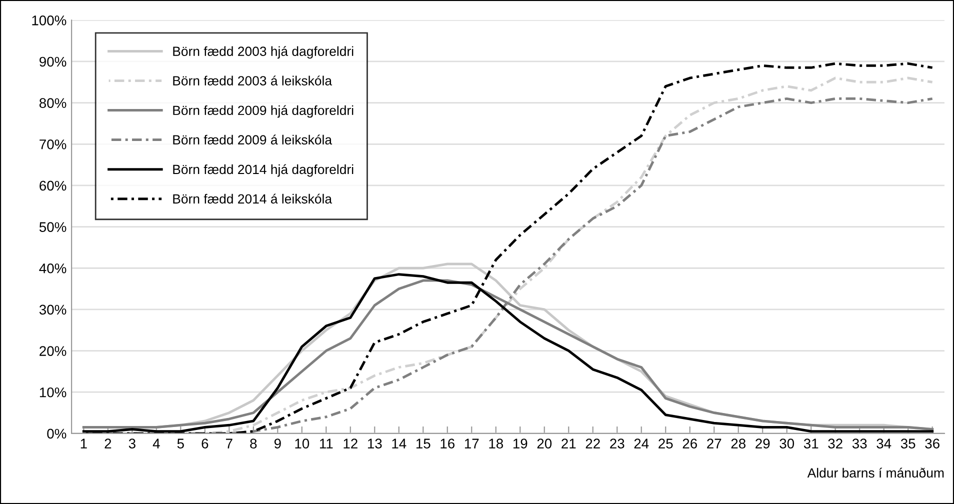  I want to click on x-tick-label: 6, so click(205, 443).